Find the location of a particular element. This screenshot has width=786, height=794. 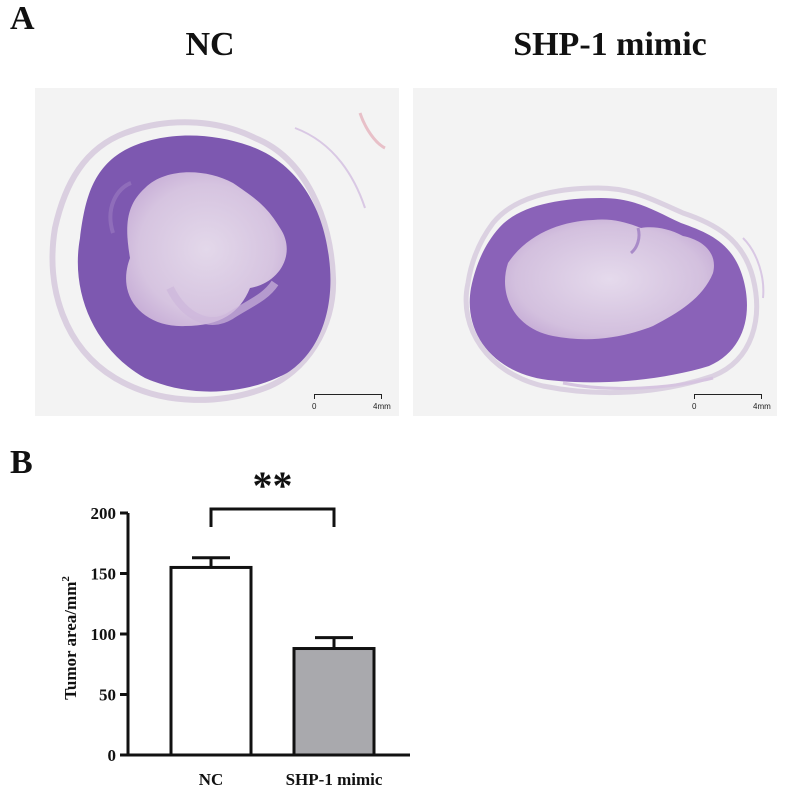

y-tick-label-200: 200 is located at coordinates (104, 513).